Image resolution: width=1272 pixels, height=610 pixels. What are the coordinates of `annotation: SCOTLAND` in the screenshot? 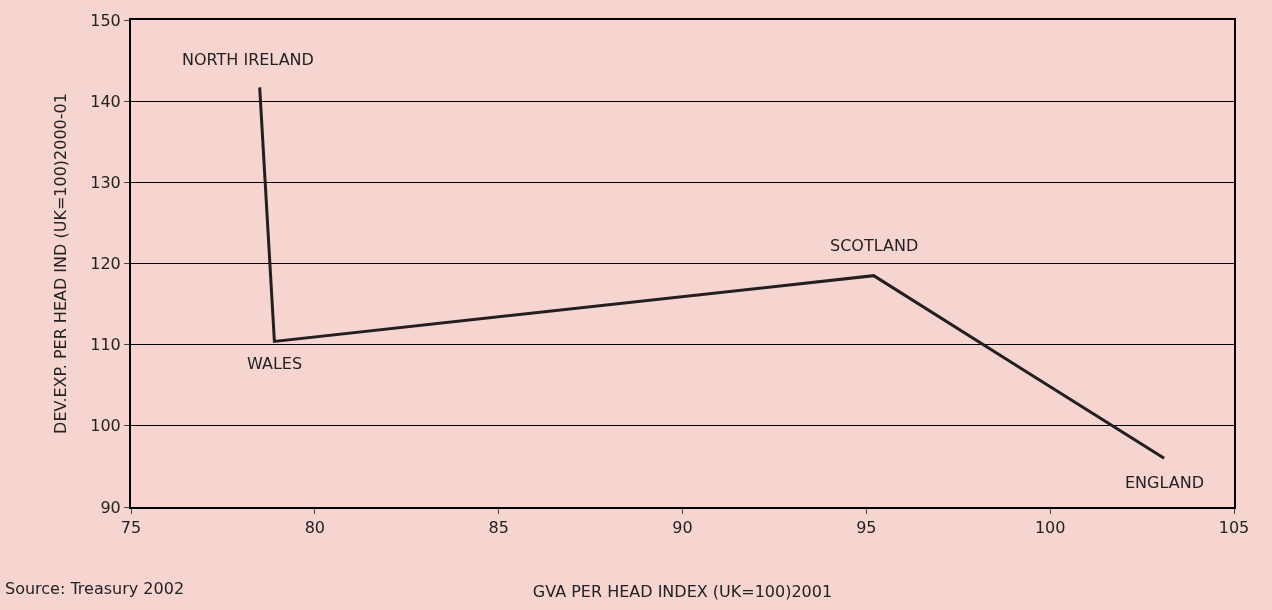 It's located at (874, 245).